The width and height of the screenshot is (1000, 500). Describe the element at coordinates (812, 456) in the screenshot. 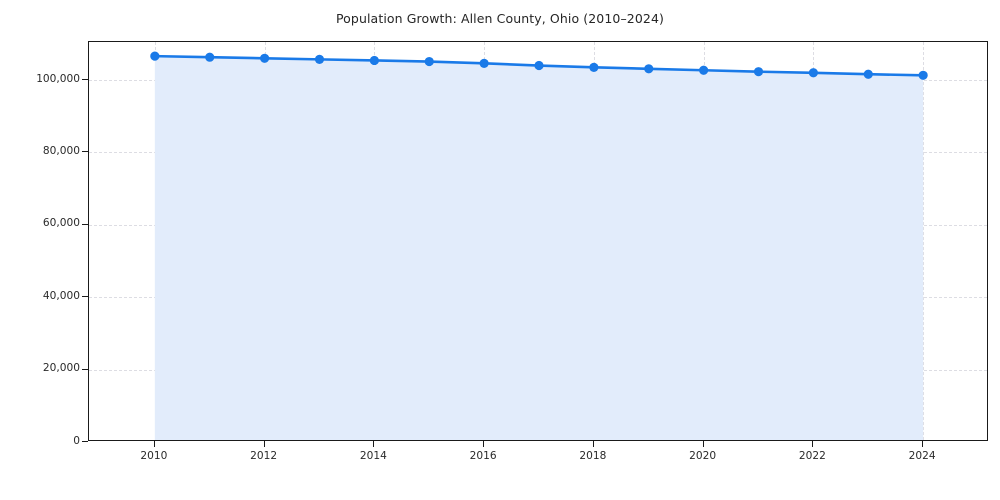

I see `x-tick-label: 2022` at that location.